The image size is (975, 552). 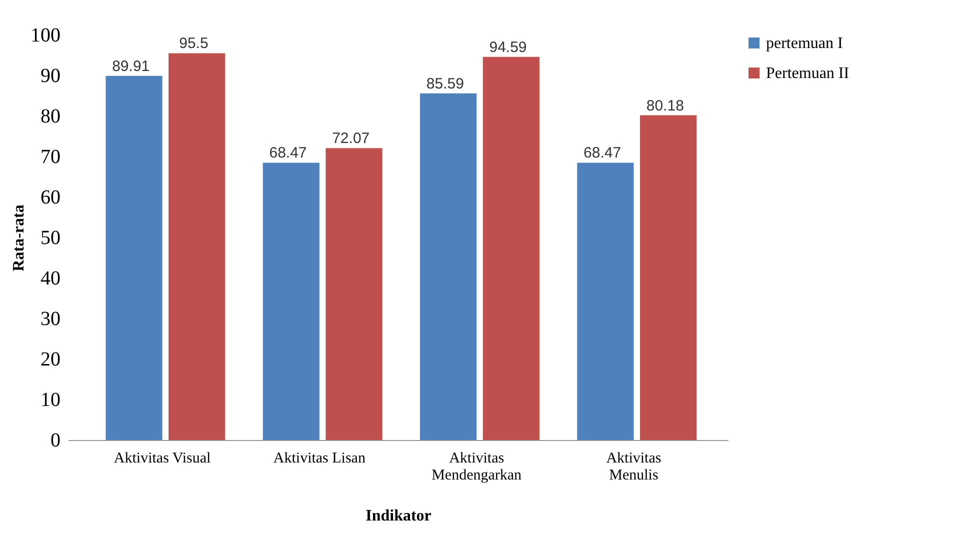 What do you see at coordinates (193, 43) in the screenshot?
I see `data-label: 95.5` at bounding box center [193, 43].